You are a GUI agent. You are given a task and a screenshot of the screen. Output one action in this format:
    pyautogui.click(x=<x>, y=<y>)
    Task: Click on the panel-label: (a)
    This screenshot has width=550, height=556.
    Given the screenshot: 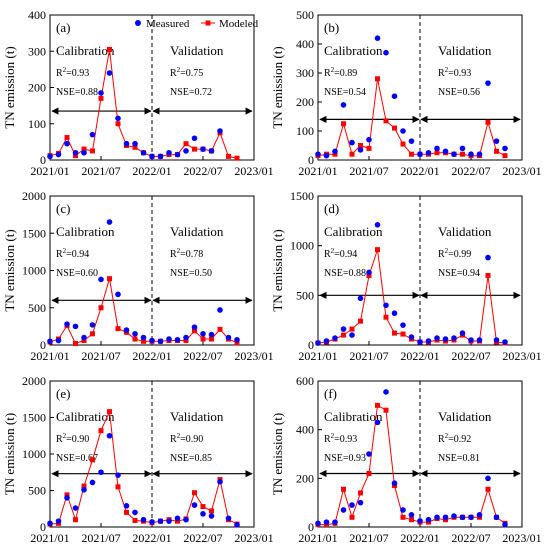 What is the action you would take?
    pyautogui.click(x=63, y=27)
    